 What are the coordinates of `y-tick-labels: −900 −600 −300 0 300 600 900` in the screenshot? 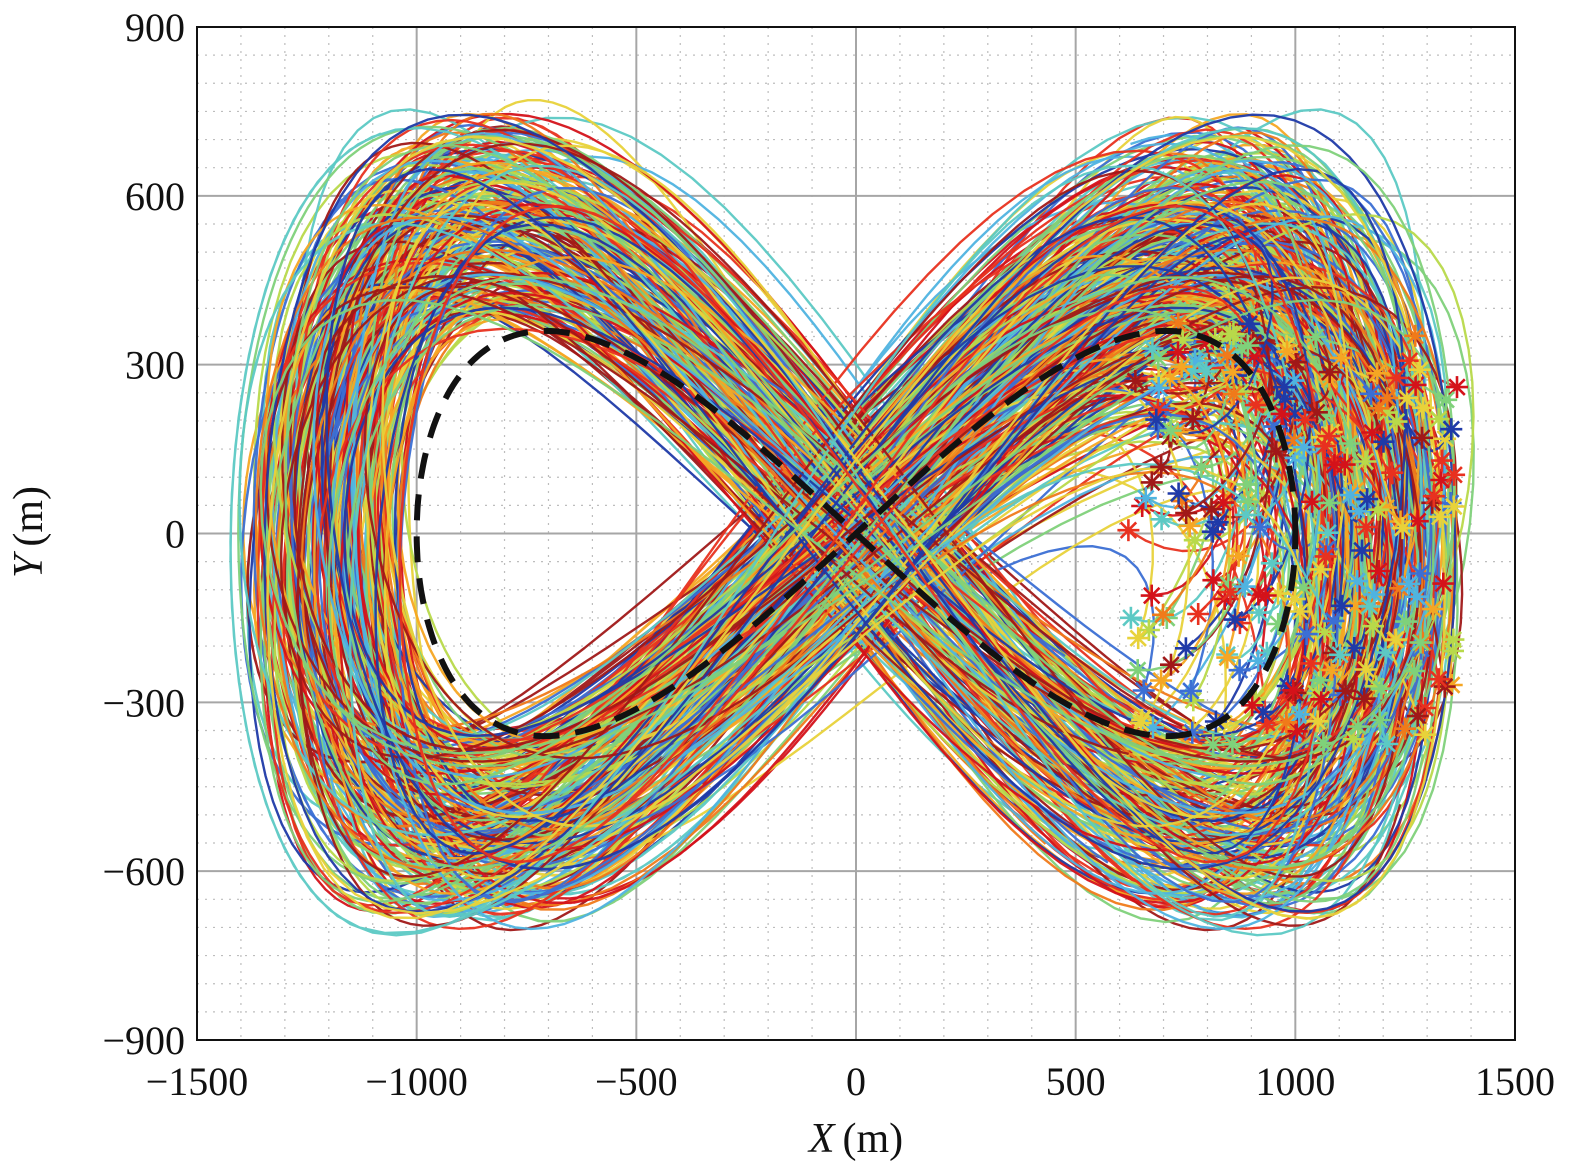 It's located at (143, 534).